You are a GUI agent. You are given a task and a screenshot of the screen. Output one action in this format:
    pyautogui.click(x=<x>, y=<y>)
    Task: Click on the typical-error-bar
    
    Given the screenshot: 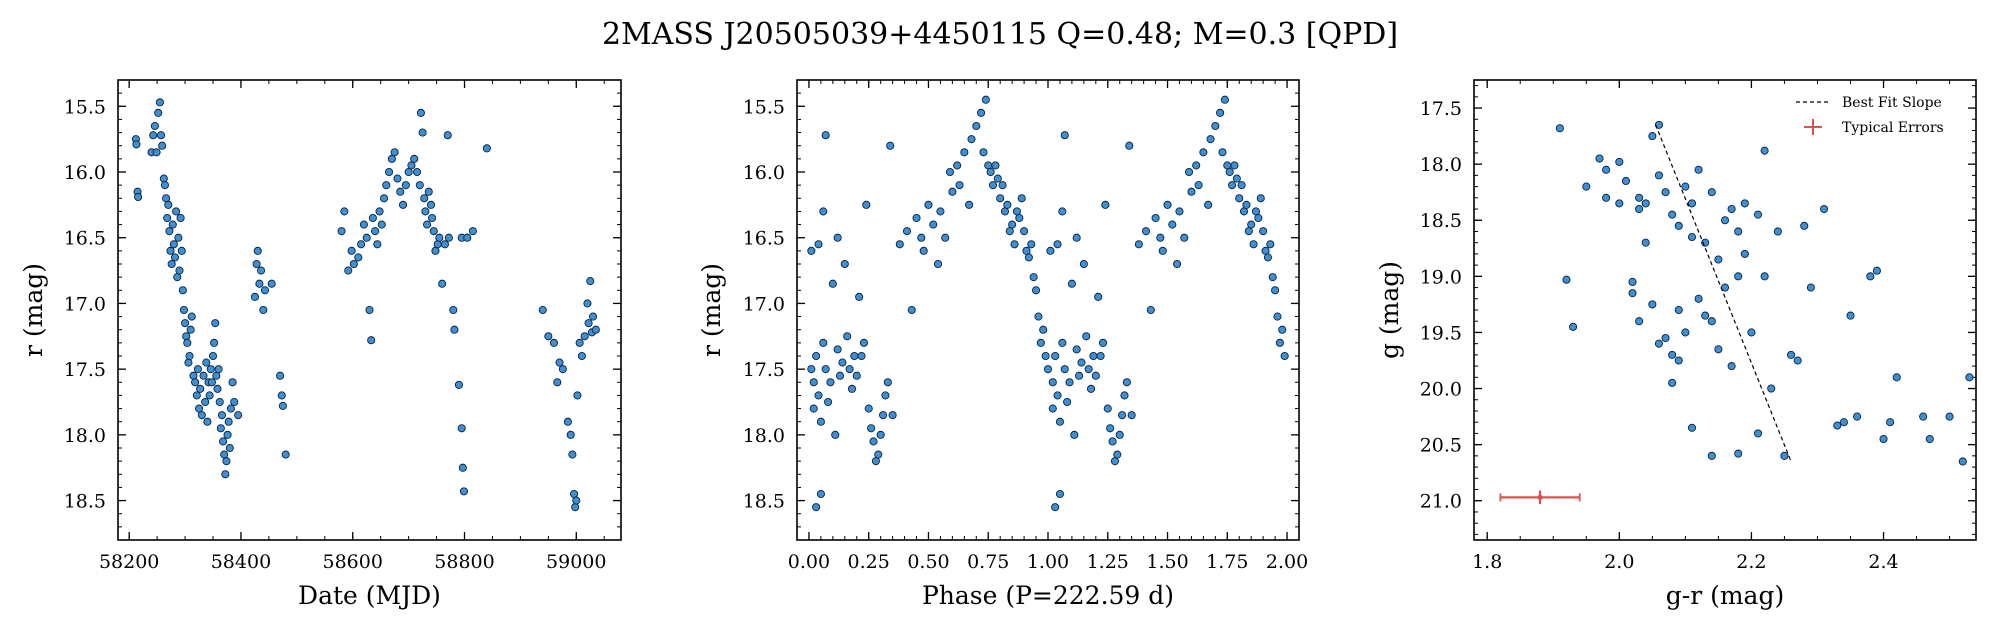 What is the action you would take?
    pyautogui.click(x=1540, y=497)
    